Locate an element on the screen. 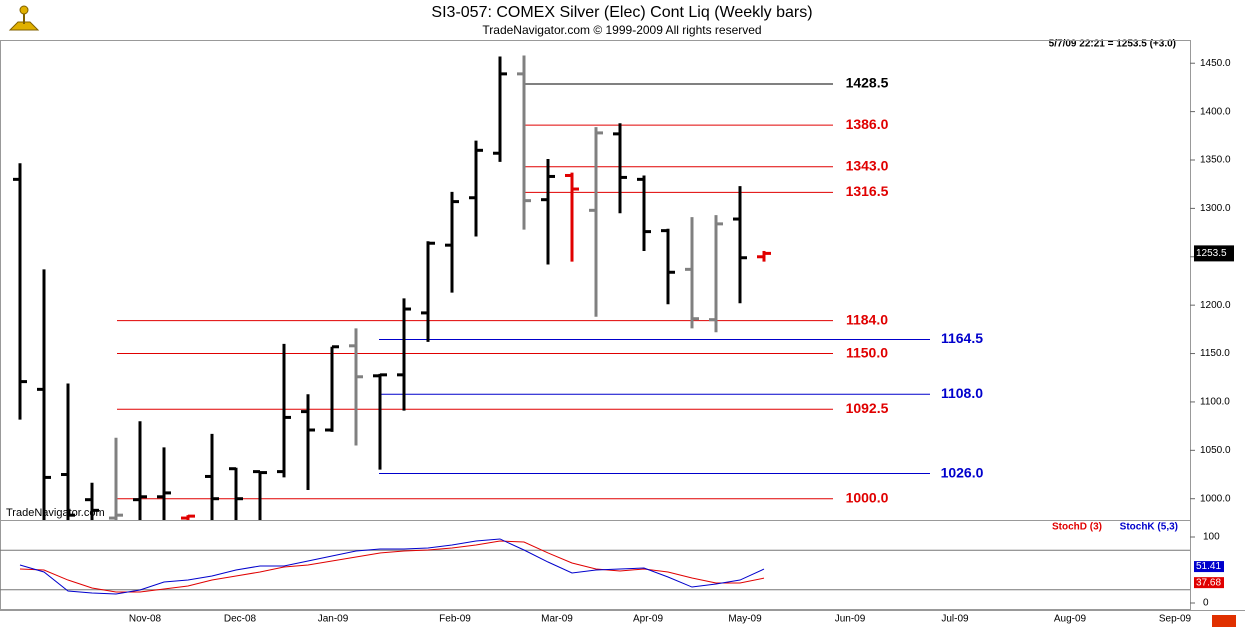  value-label: 37.68 is located at coordinates (1208, 582).